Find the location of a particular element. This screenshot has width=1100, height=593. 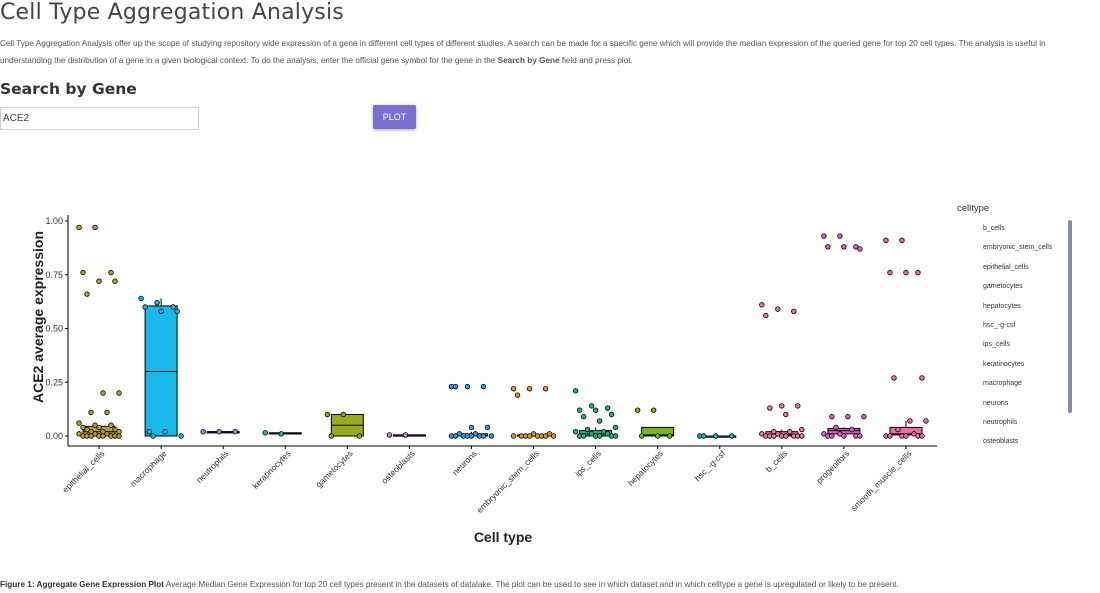

gene-symbol-input is located at coordinates (99, 118).